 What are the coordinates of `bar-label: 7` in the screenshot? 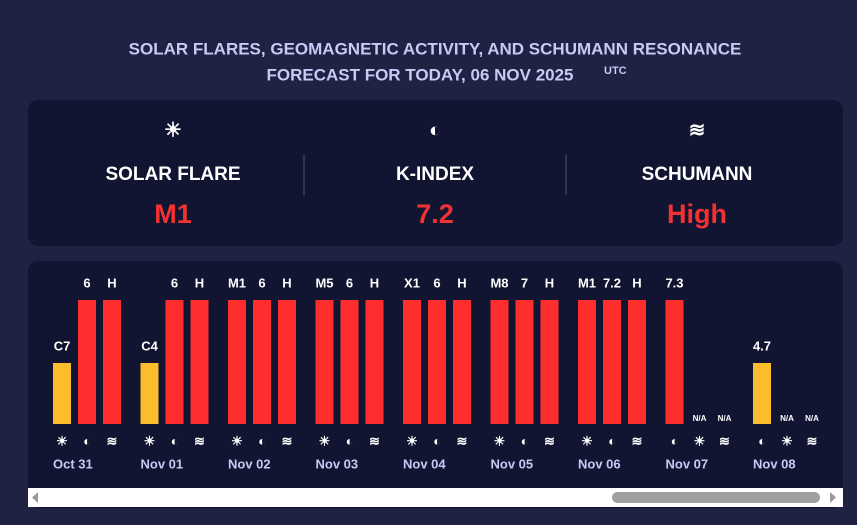 It's located at (524, 282).